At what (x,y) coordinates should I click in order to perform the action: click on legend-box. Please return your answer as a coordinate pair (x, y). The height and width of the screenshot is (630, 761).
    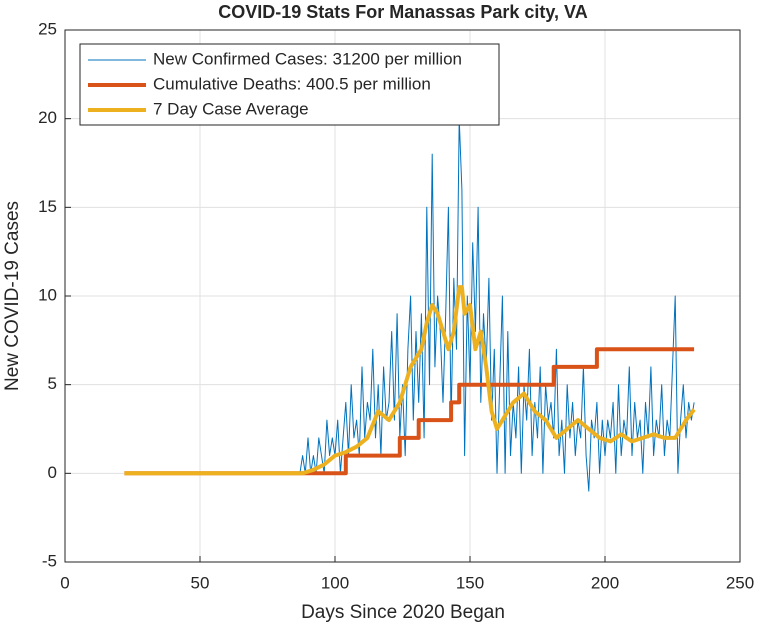
    Looking at the image, I should click on (289, 84).